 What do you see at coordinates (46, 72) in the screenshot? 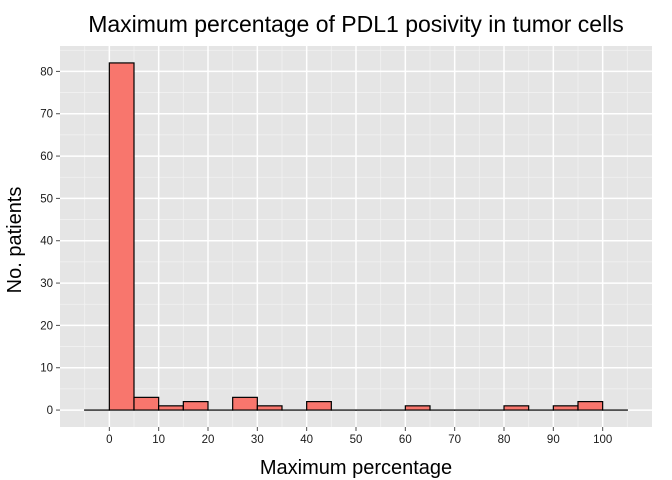
I see `y-tick-label: 80` at bounding box center [46, 72].